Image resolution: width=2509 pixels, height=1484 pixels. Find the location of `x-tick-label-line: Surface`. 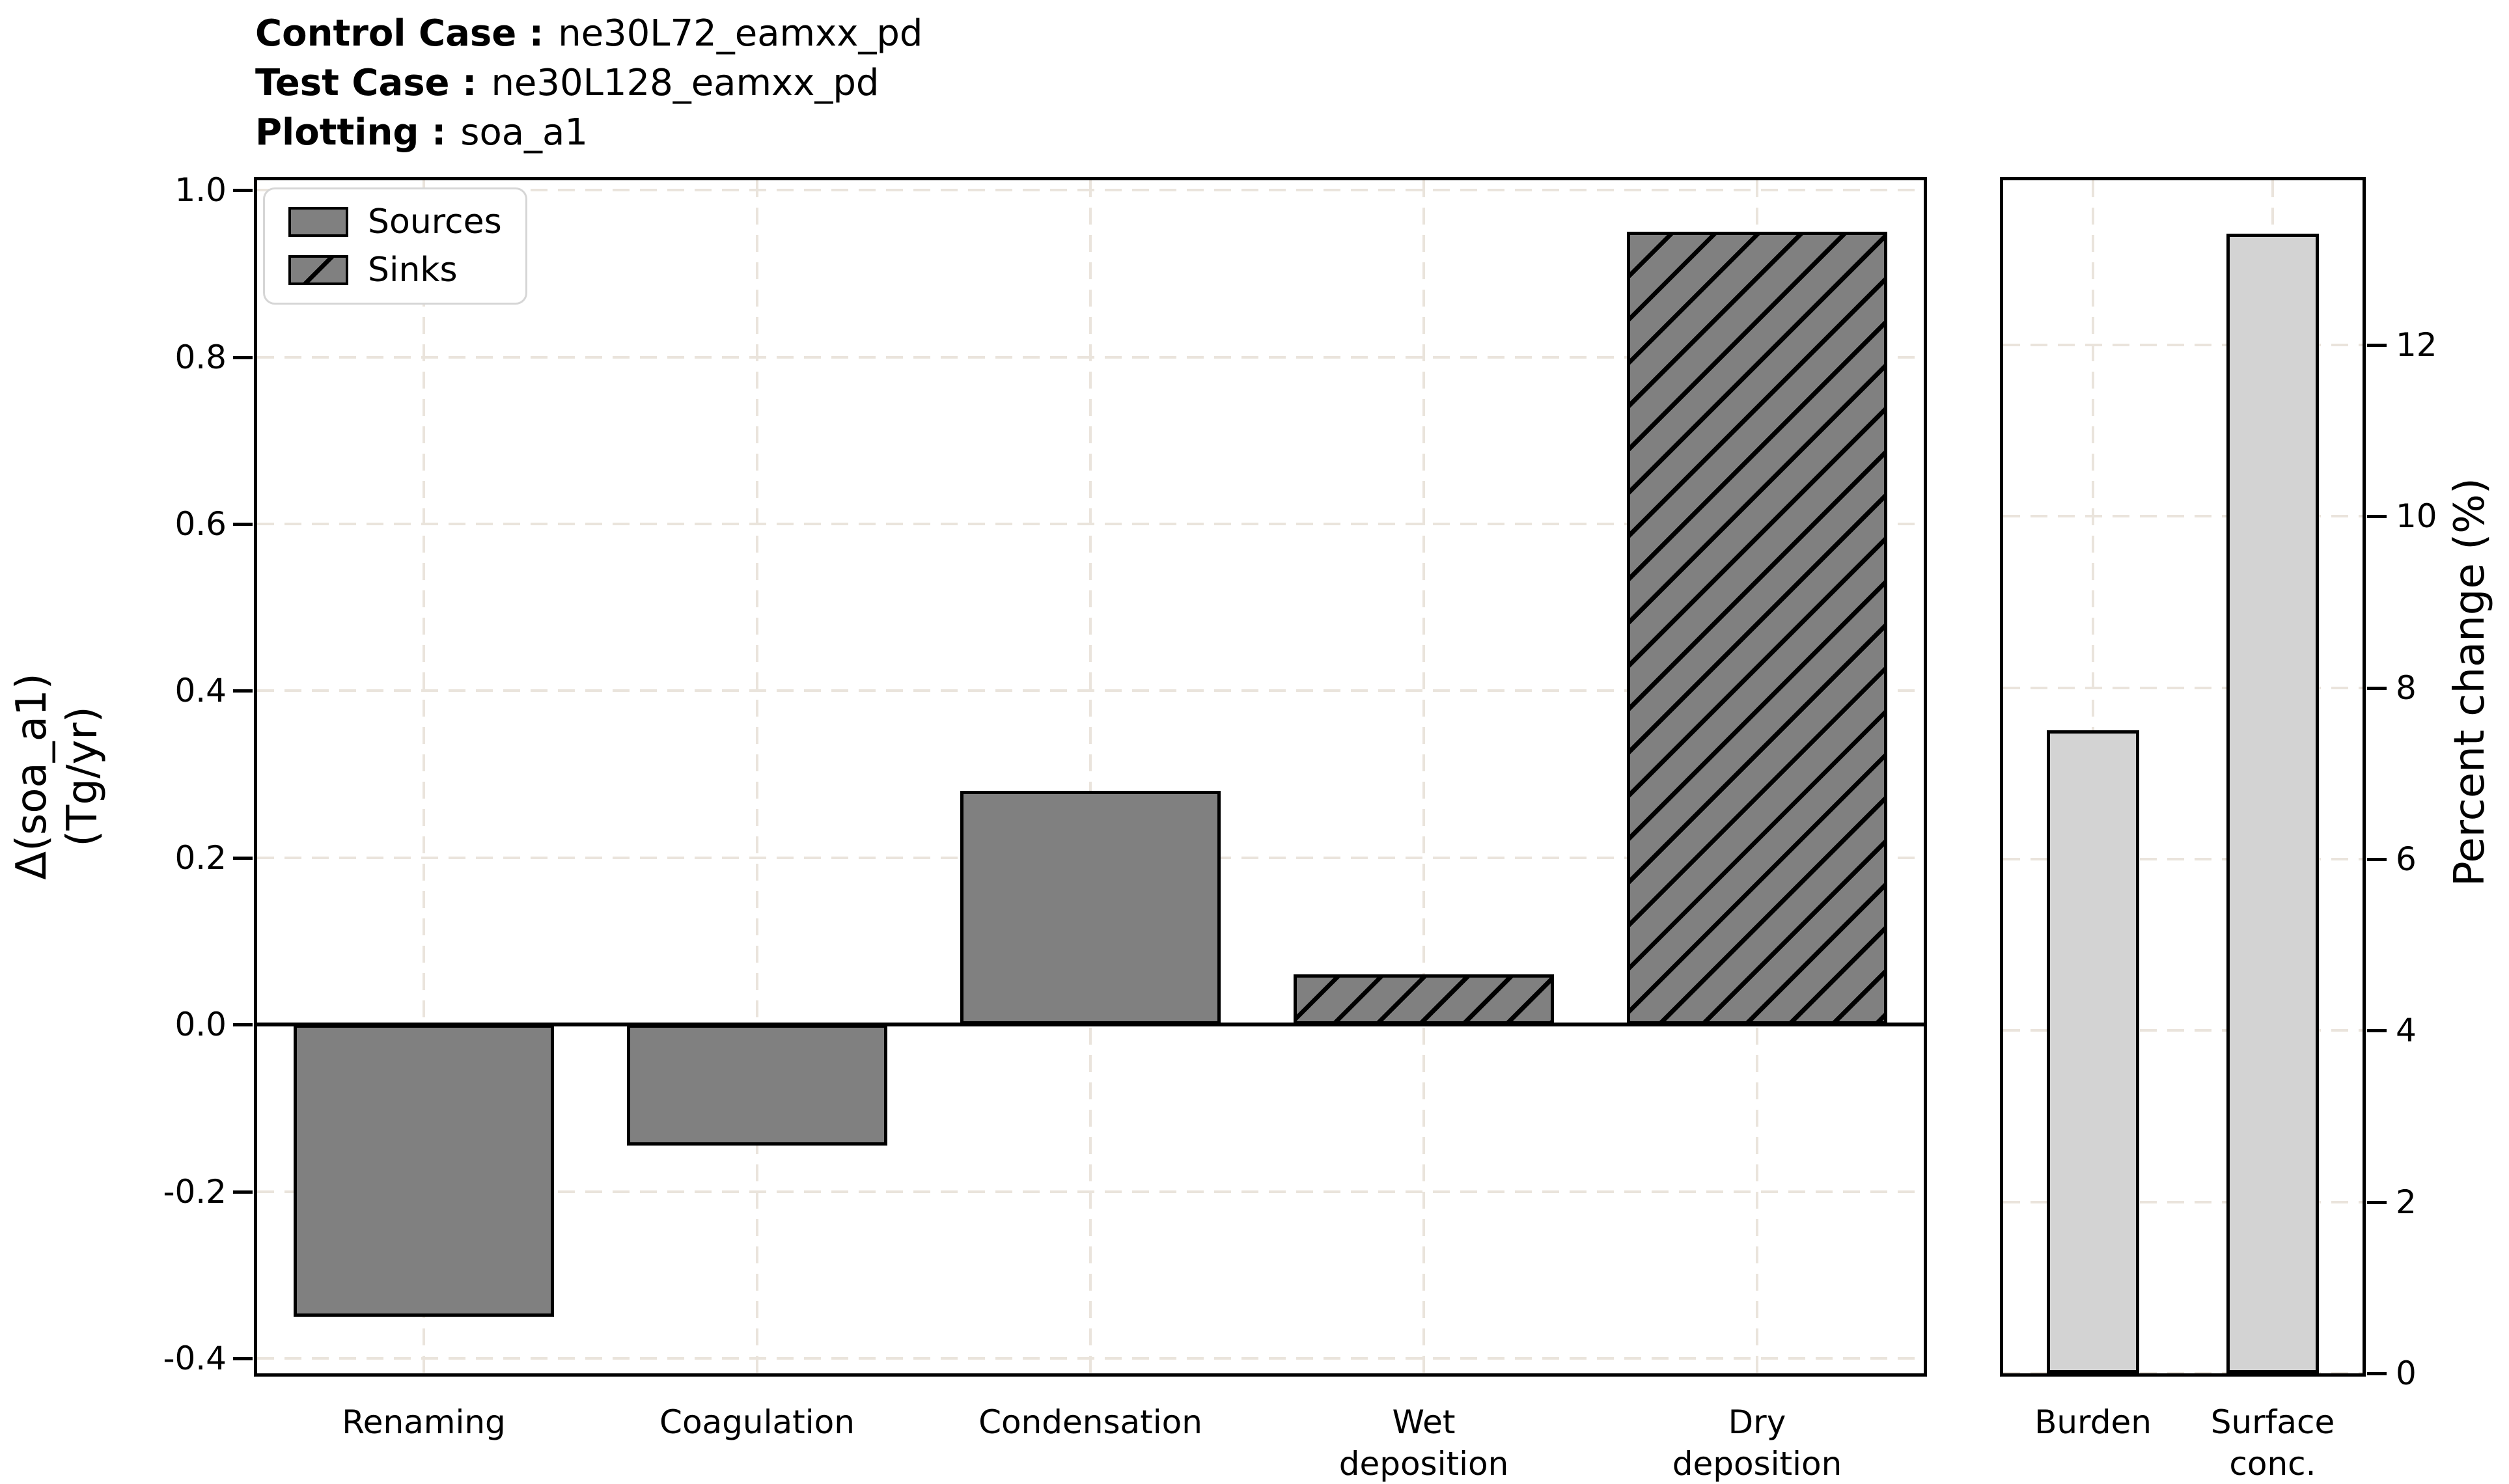

x-tick-label-line: Surface is located at coordinates (2272, 1422).